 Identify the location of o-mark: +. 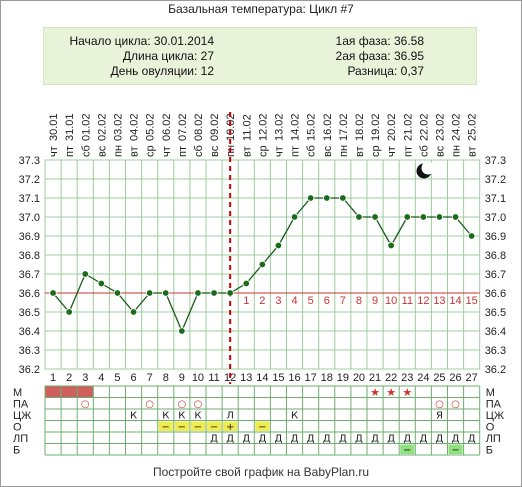
(230, 427).